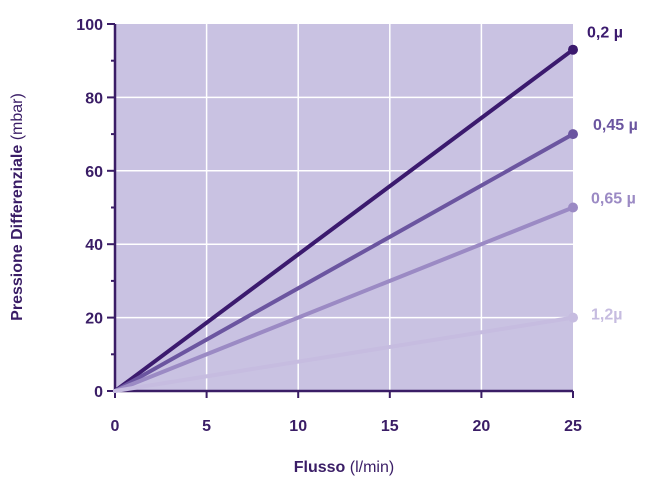  Describe the element at coordinates (605, 33) in the screenshot. I see `series-label: 0,2 µ` at that location.